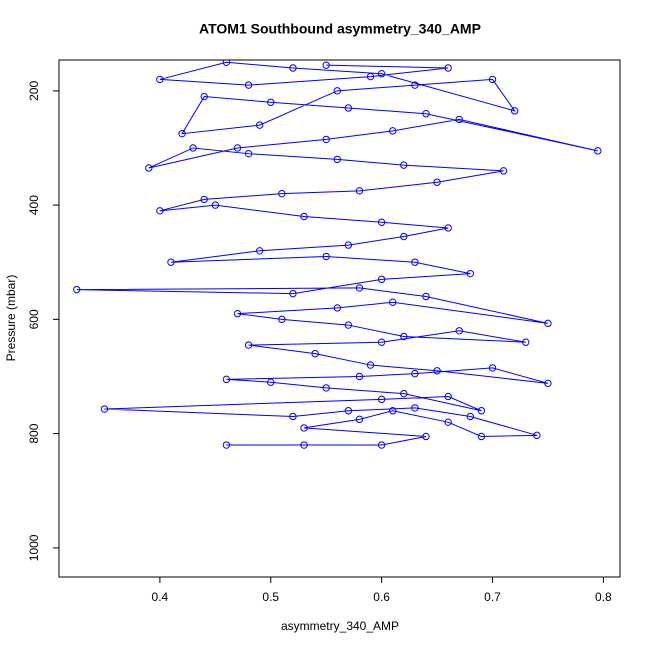 Image resolution: width=650 pixels, height=655 pixels. Describe the element at coordinates (381, 597) in the screenshot. I see `x-tick-label: 0.6` at that location.